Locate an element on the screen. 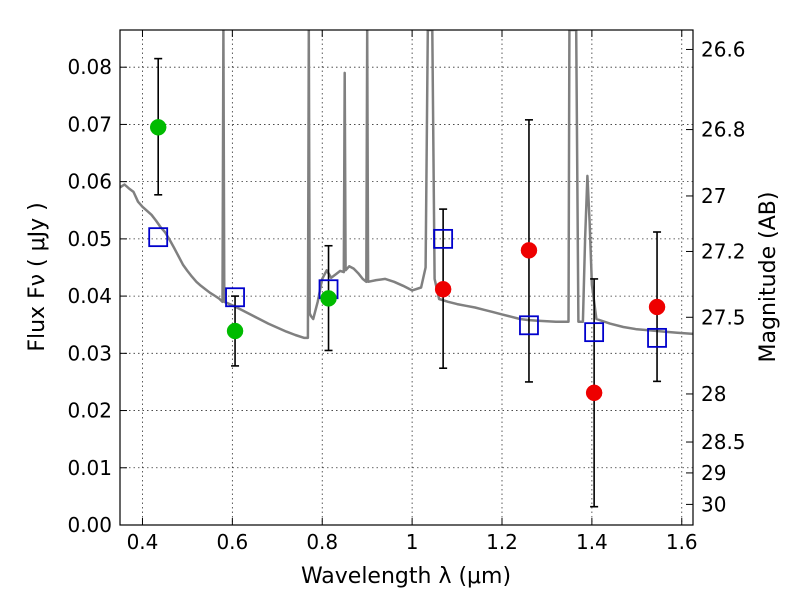 The height and width of the screenshot is (600, 800). y-axis-ticks: 0.00 0.01 0.02 0.03 0.04 0.05 0.06 0.07 0.08 is located at coordinates (97, 296).